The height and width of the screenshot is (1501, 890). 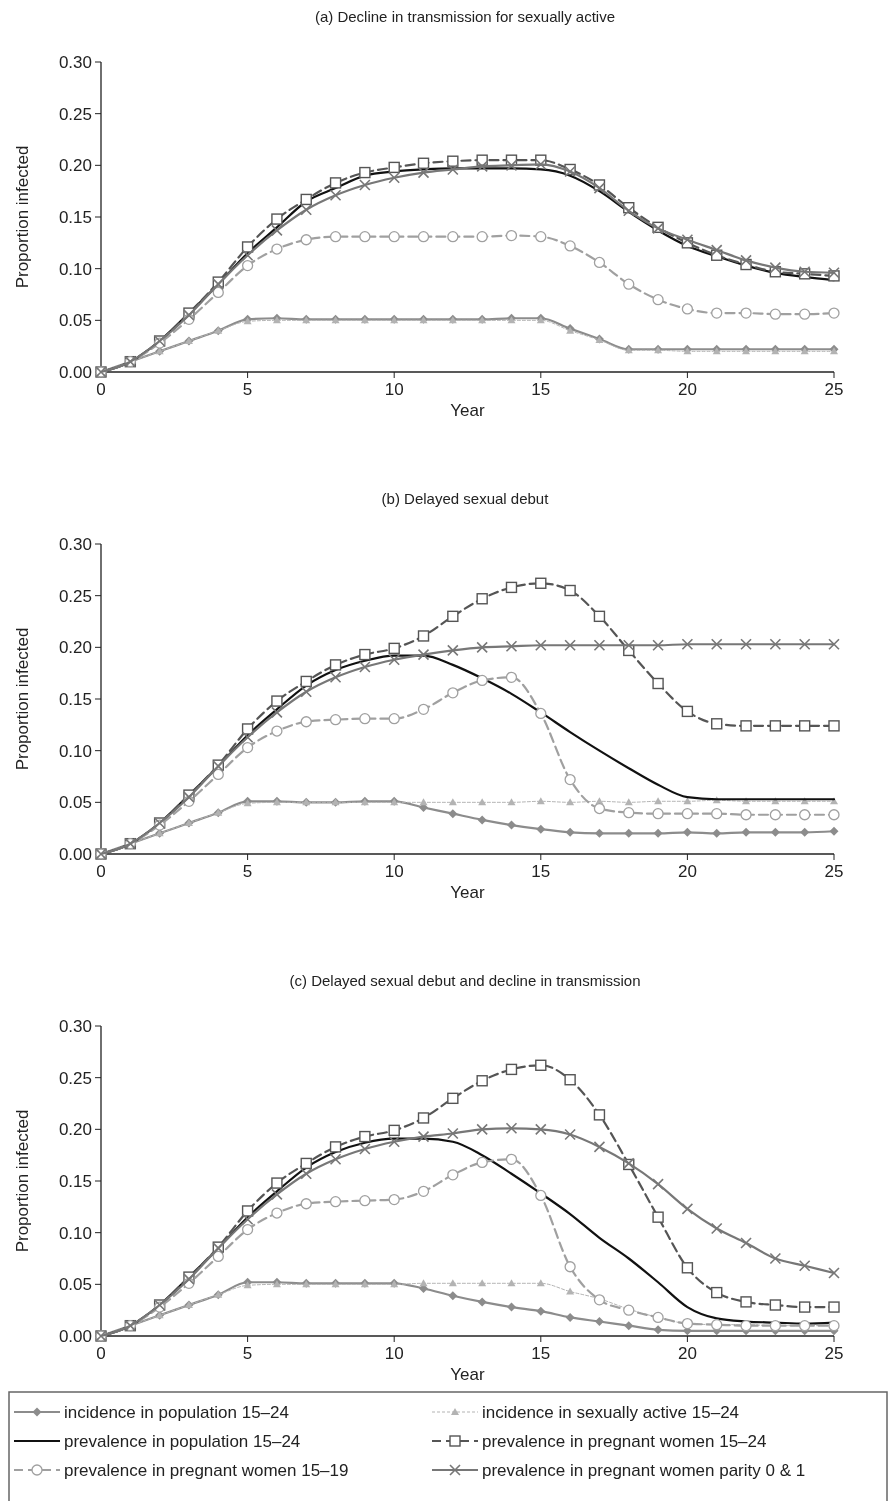 What do you see at coordinates (465, 16) in the screenshot?
I see `chart-title: (a) Decline in transmission for sexually active` at bounding box center [465, 16].